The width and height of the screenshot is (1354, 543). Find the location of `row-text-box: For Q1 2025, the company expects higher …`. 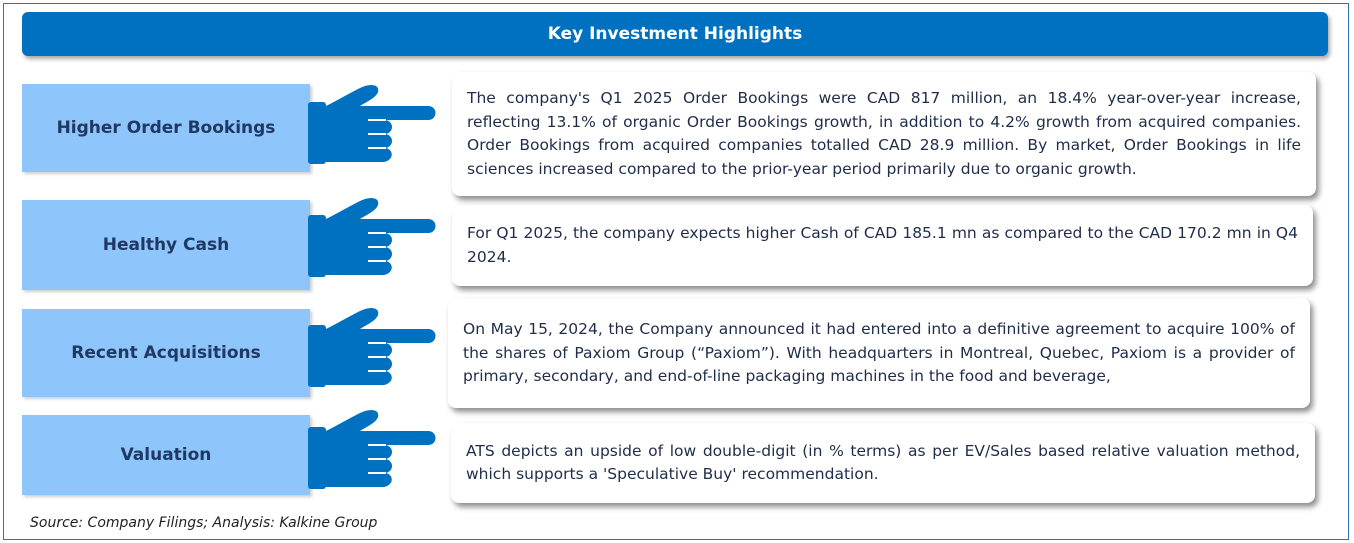

row-text-box: For Q1 2025, the company expects higher … is located at coordinates (882, 245).